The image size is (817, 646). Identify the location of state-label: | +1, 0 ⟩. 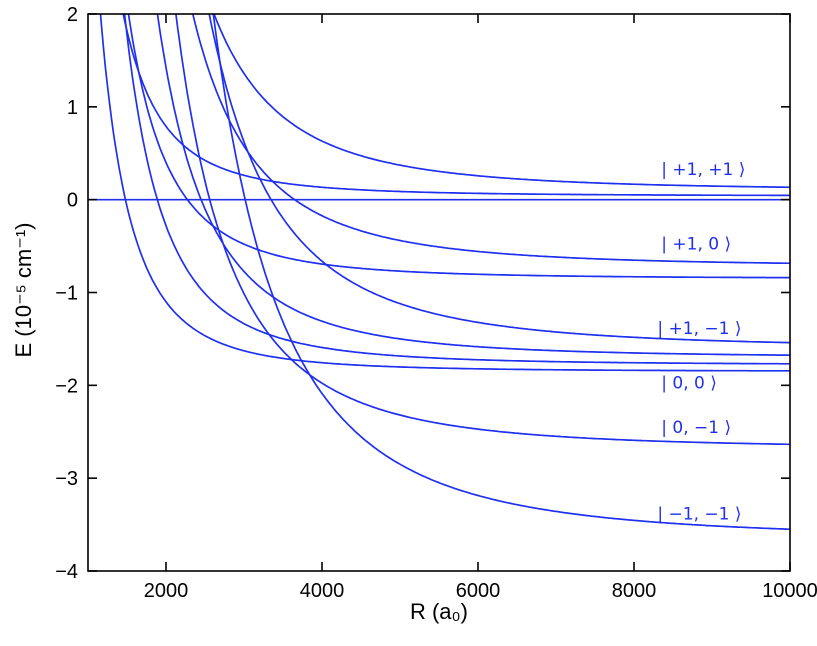
(696, 244).